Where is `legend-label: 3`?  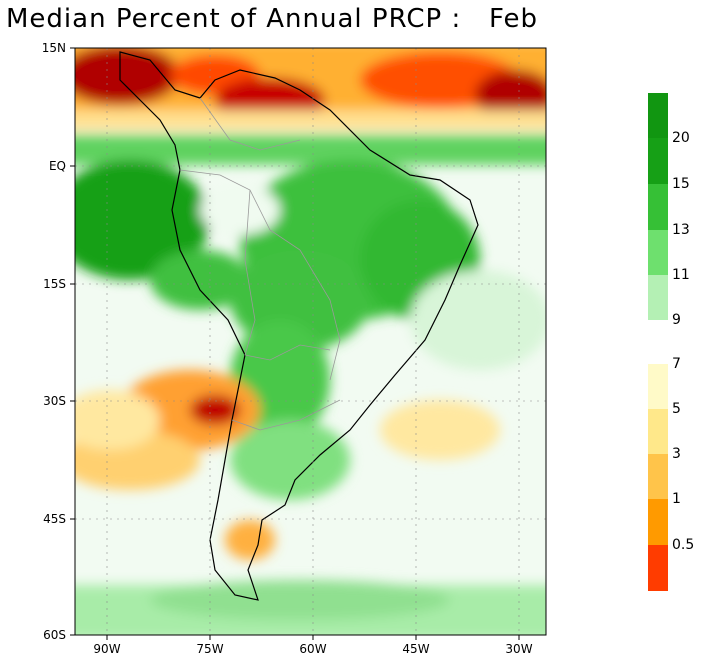 legend-label: 3 is located at coordinates (676, 454).